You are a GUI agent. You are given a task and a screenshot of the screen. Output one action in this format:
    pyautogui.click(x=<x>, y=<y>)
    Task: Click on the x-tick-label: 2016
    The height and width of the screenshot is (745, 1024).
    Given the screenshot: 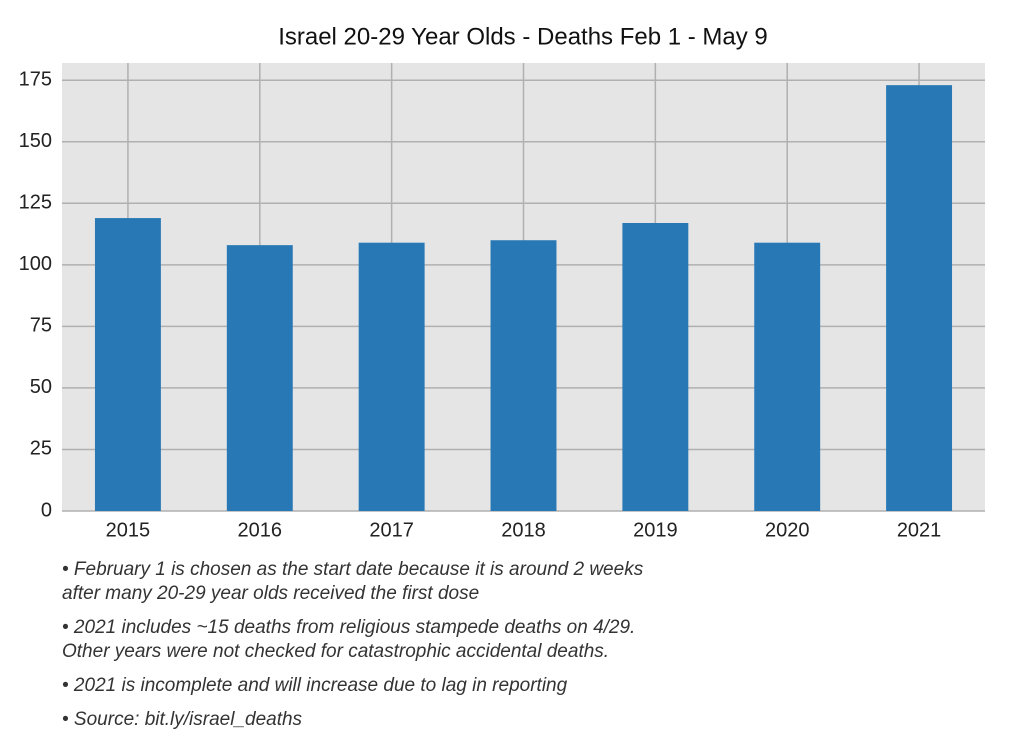 What is the action you would take?
    pyautogui.click(x=260, y=530)
    